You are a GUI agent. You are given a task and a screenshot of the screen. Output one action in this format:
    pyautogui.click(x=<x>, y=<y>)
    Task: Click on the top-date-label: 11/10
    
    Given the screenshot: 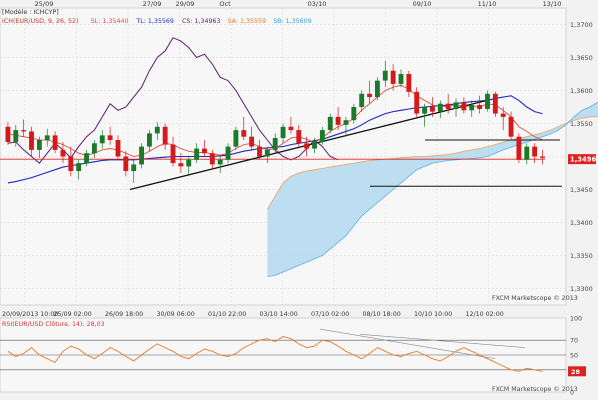 What is the action you would take?
    pyautogui.click(x=487, y=4)
    